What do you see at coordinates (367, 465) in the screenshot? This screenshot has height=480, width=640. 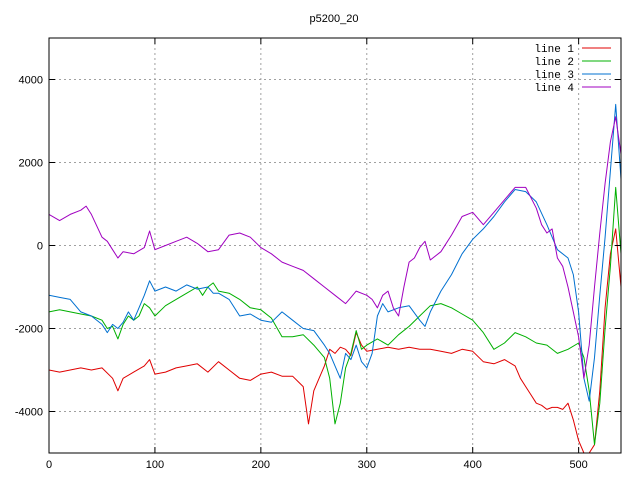 I see `x-tick-label: 300` at bounding box center [367, 465].